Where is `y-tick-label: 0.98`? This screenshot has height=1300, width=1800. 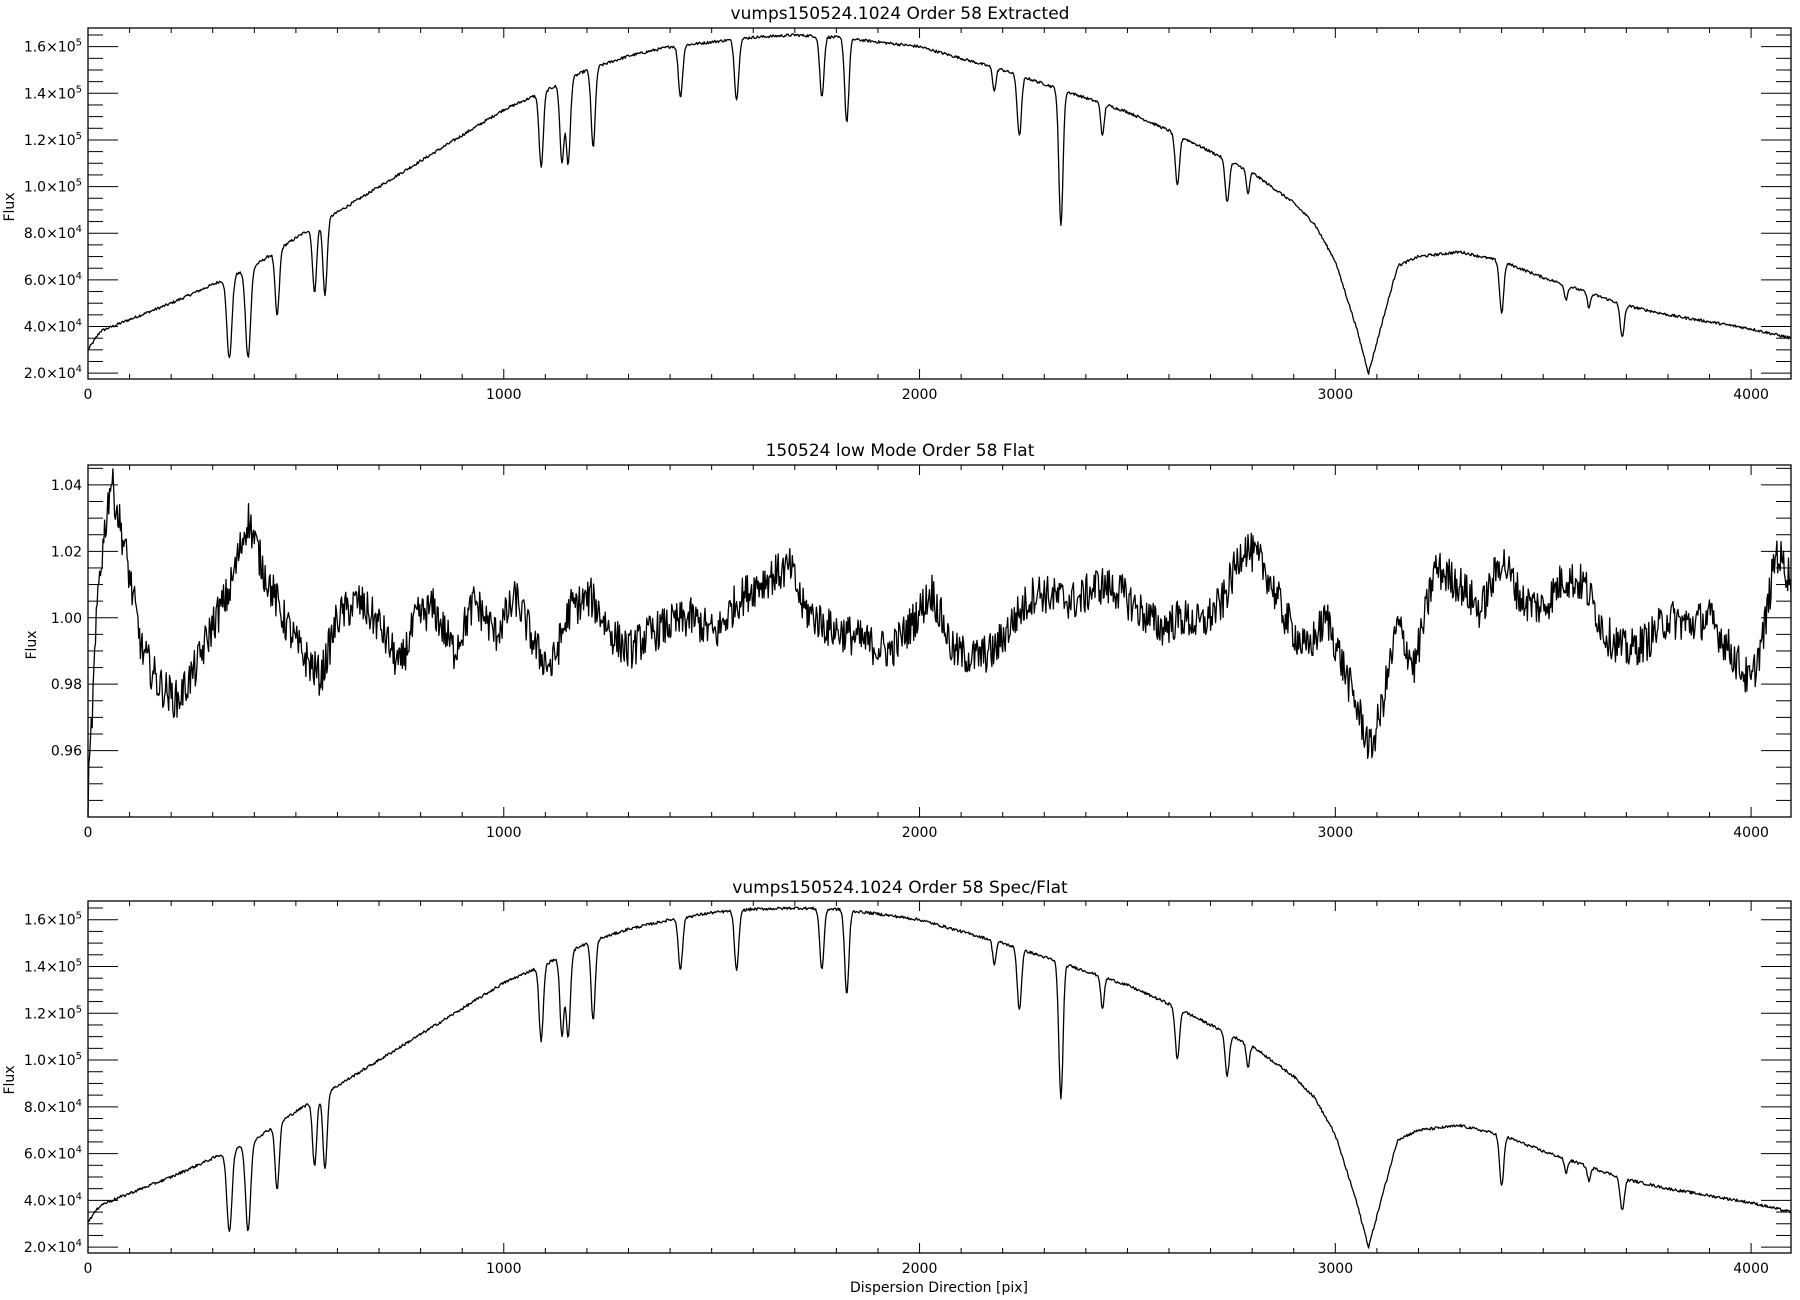
y-tick-label: 0.98 is located at coordinates (66, 685).